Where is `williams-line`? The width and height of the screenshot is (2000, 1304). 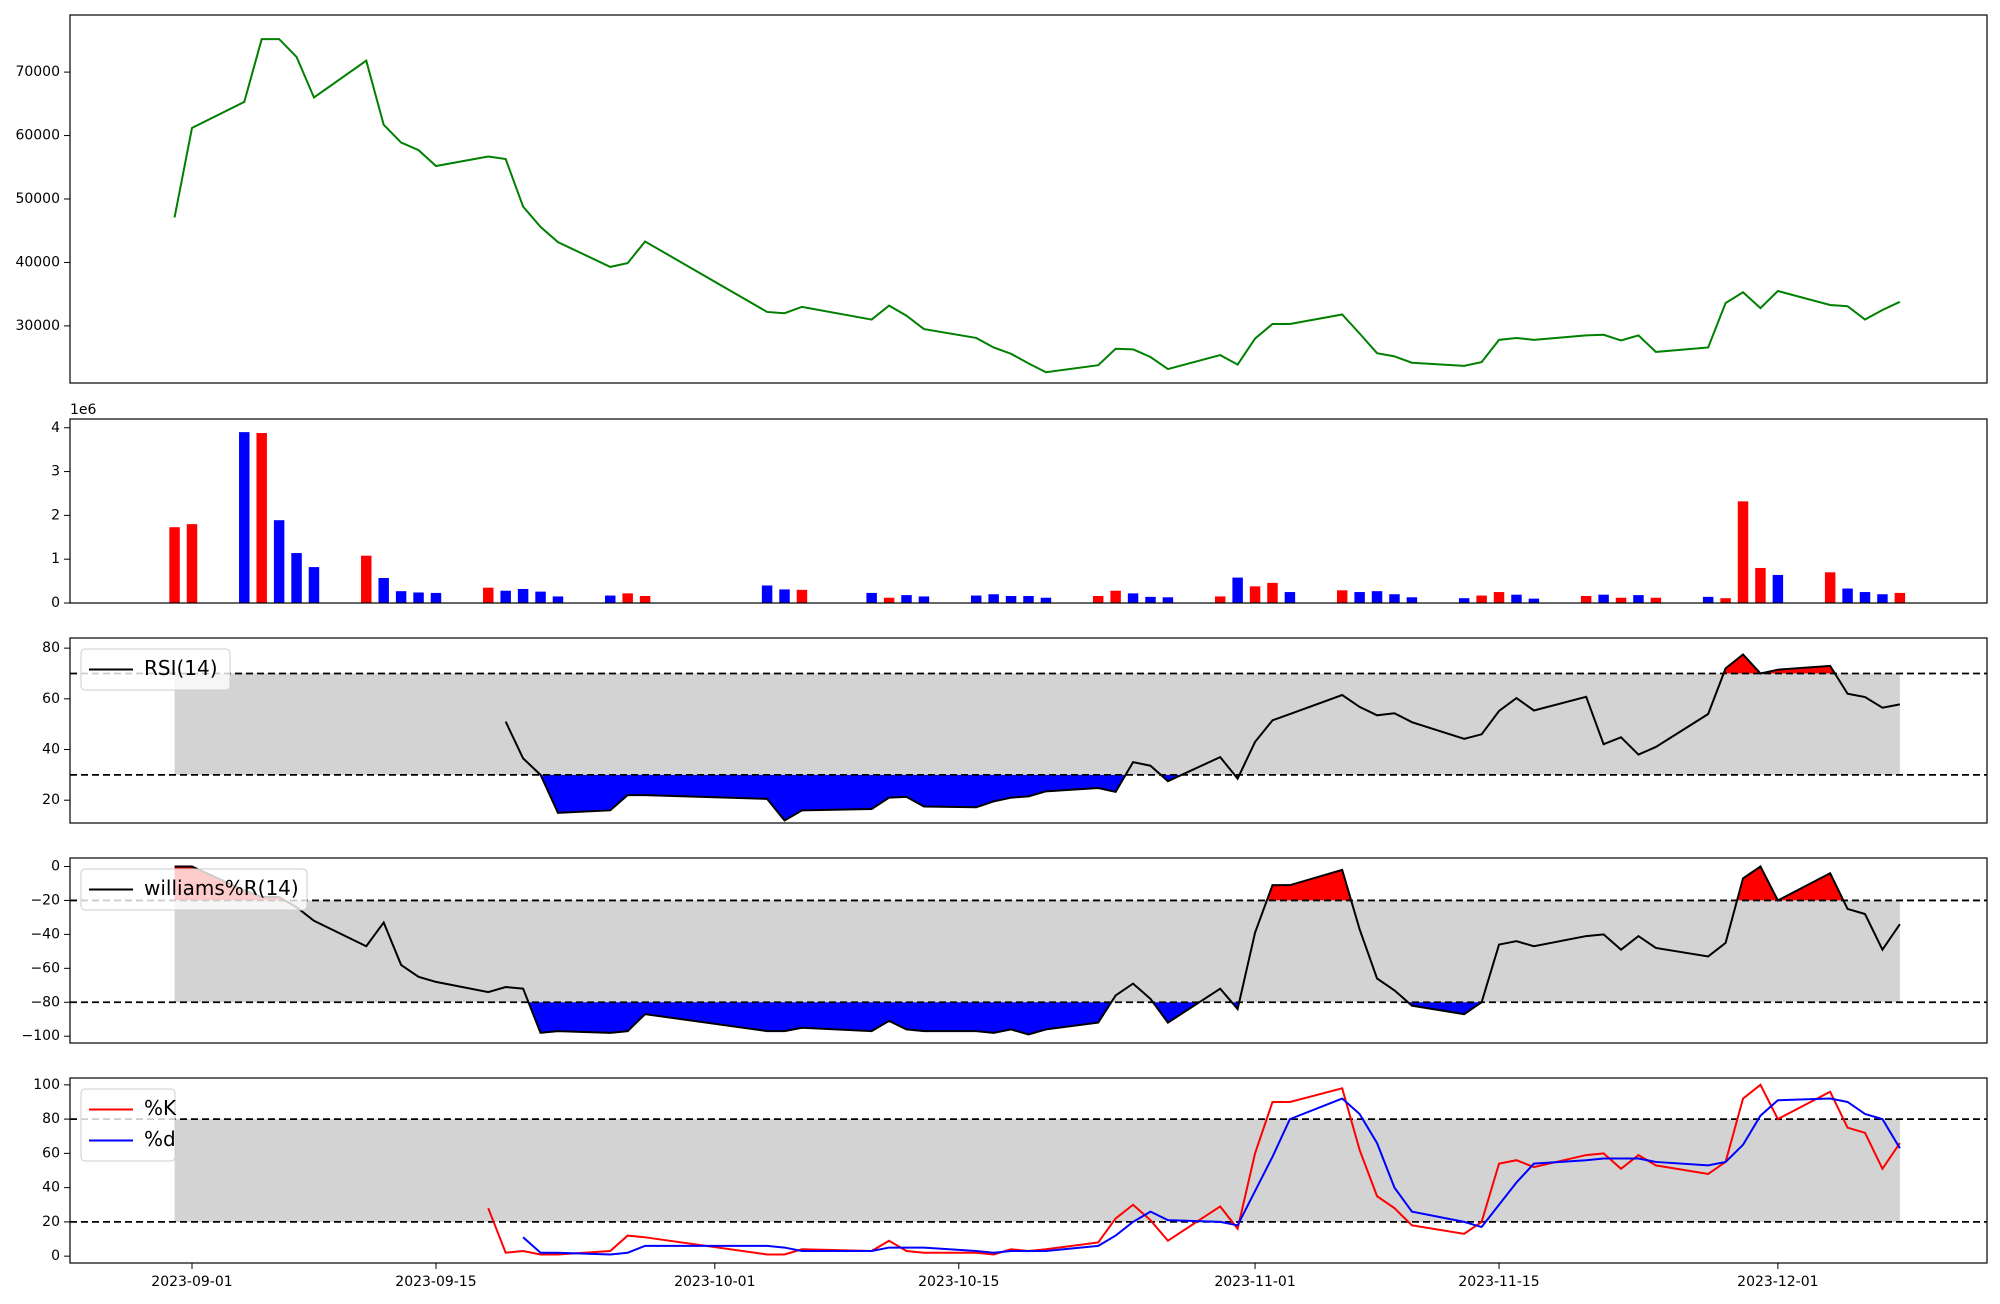 williams-line is located at coordinates (1037, 950).